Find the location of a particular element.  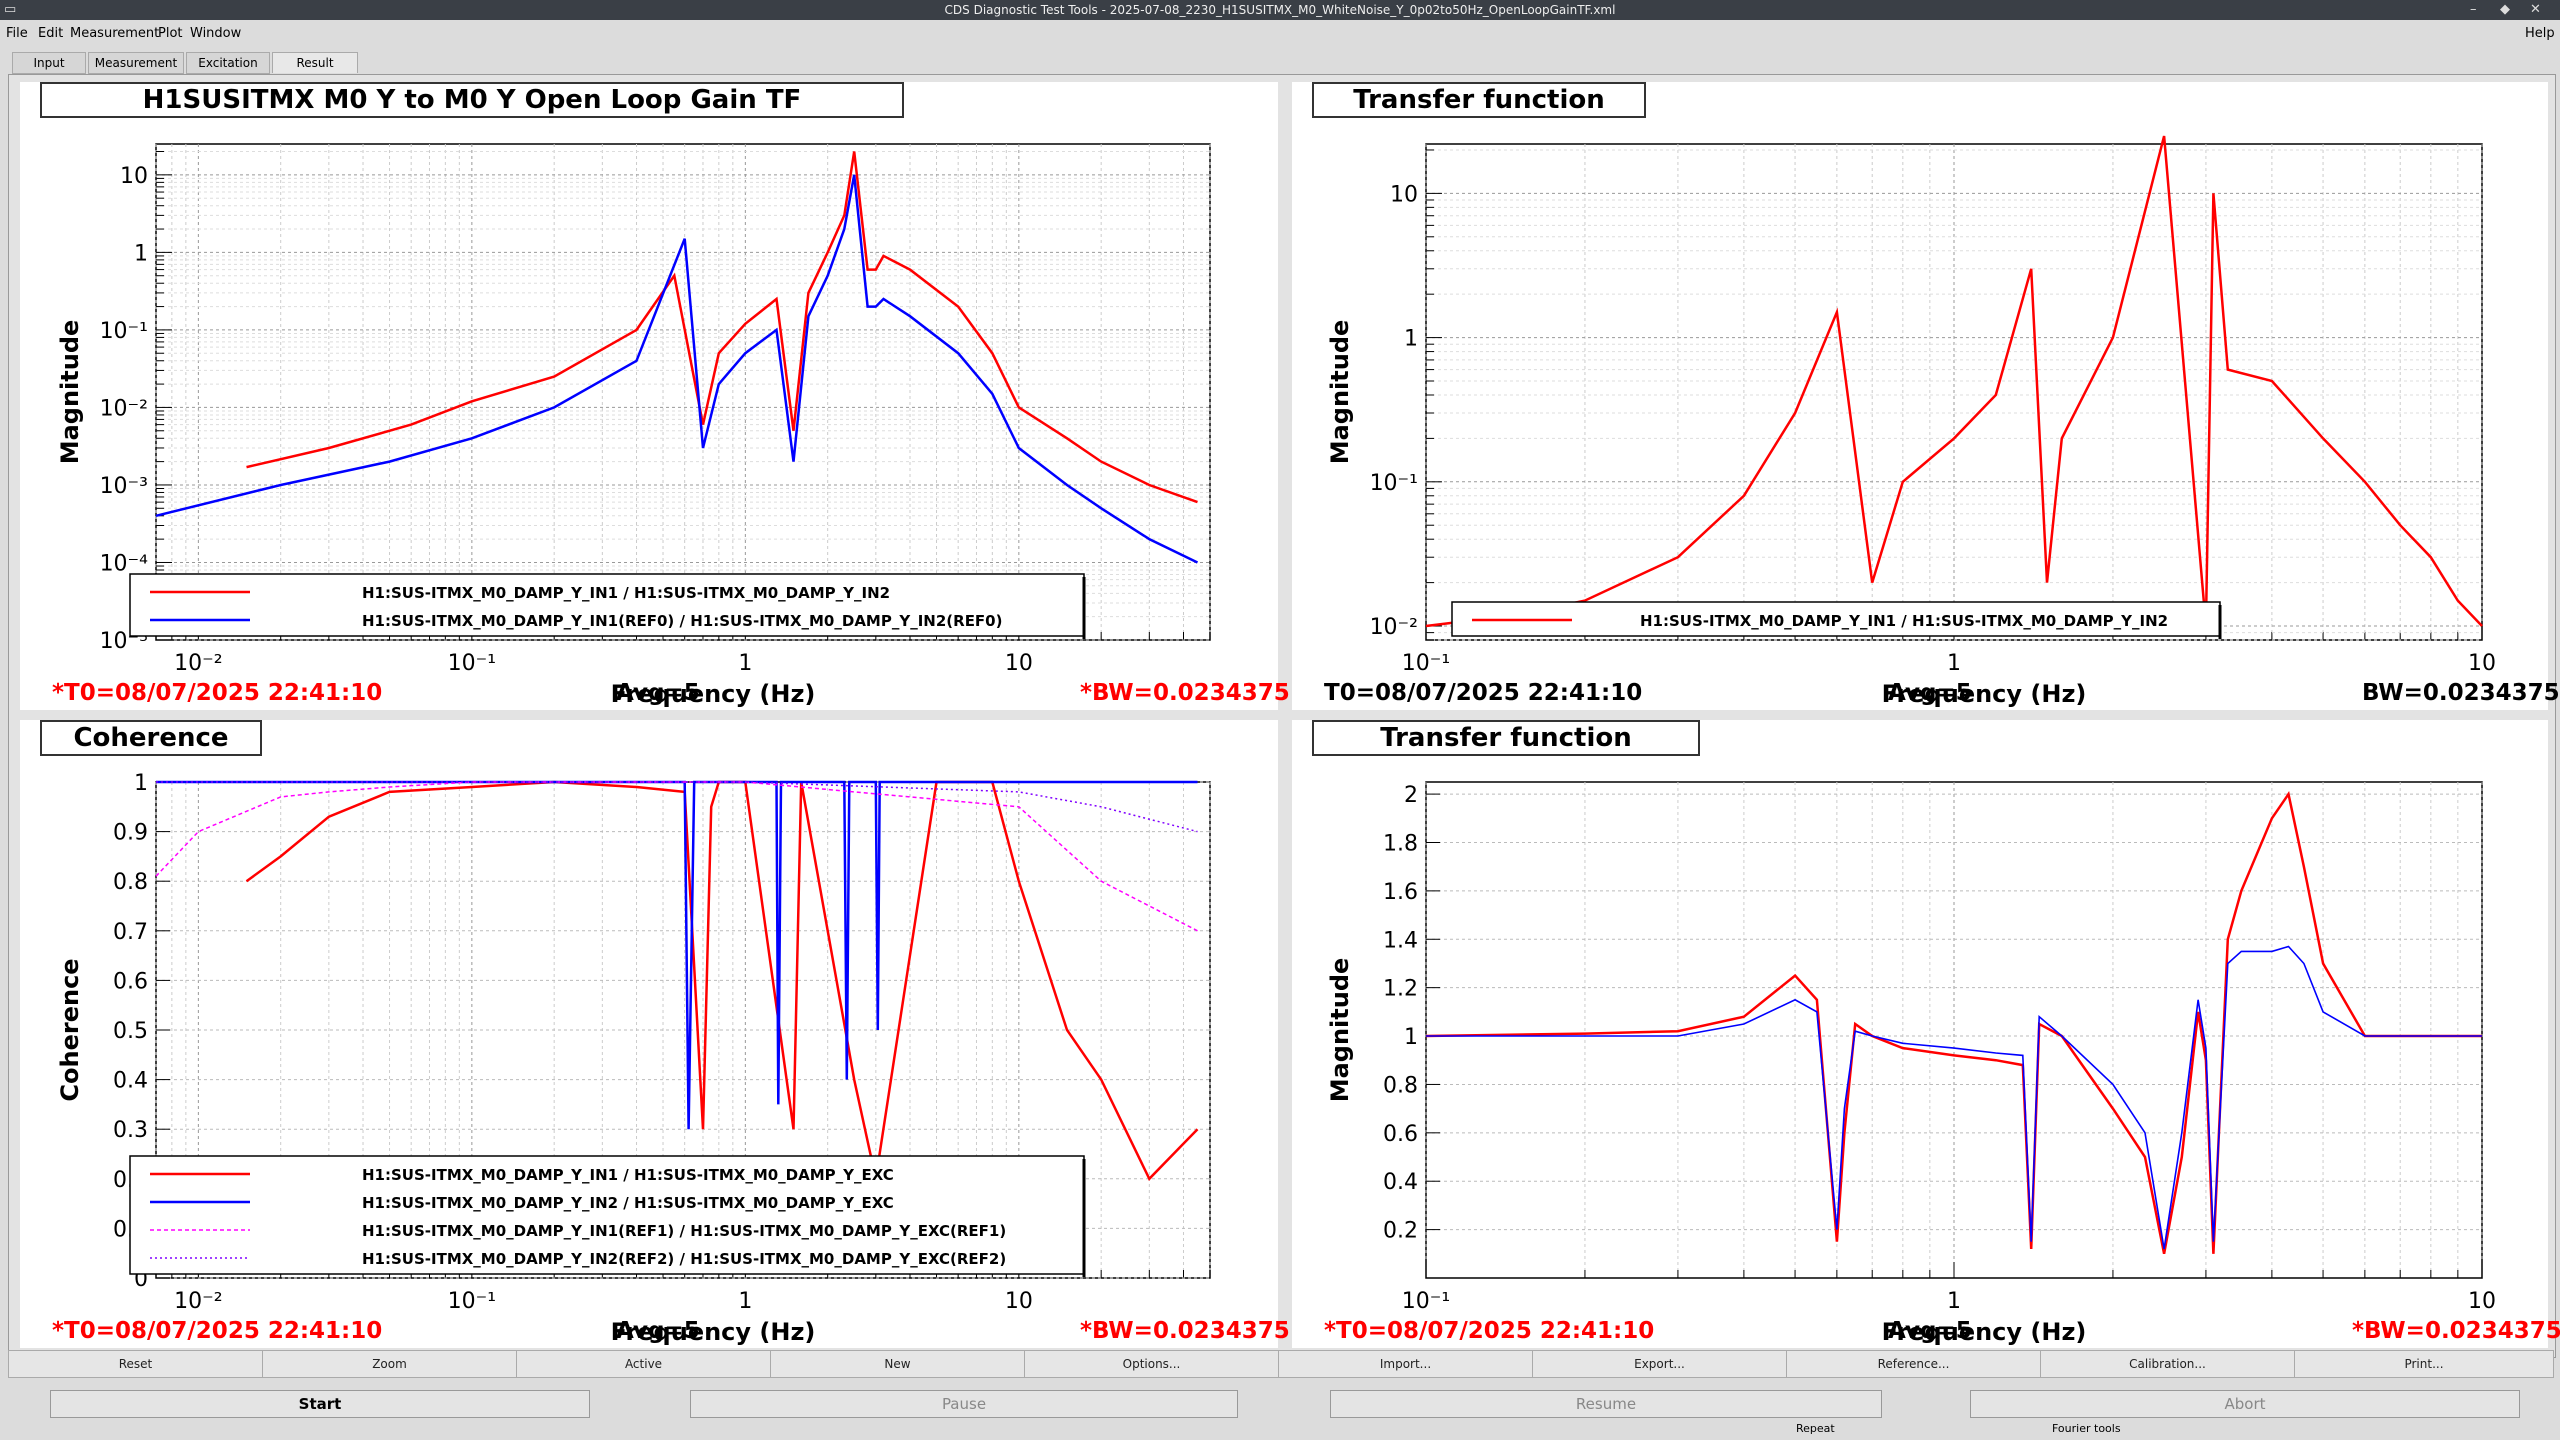

menu-bar: File Edit Measurement Plot Window Help is located at coordinates (1280, 34).